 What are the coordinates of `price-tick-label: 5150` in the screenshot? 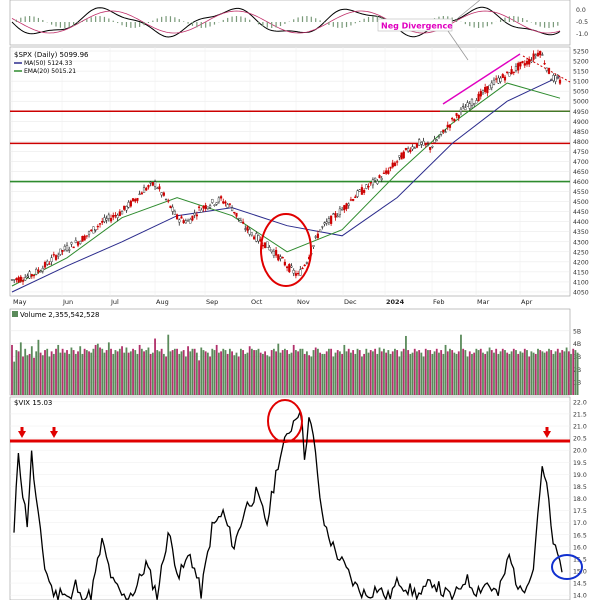 It's located at (581, 72).